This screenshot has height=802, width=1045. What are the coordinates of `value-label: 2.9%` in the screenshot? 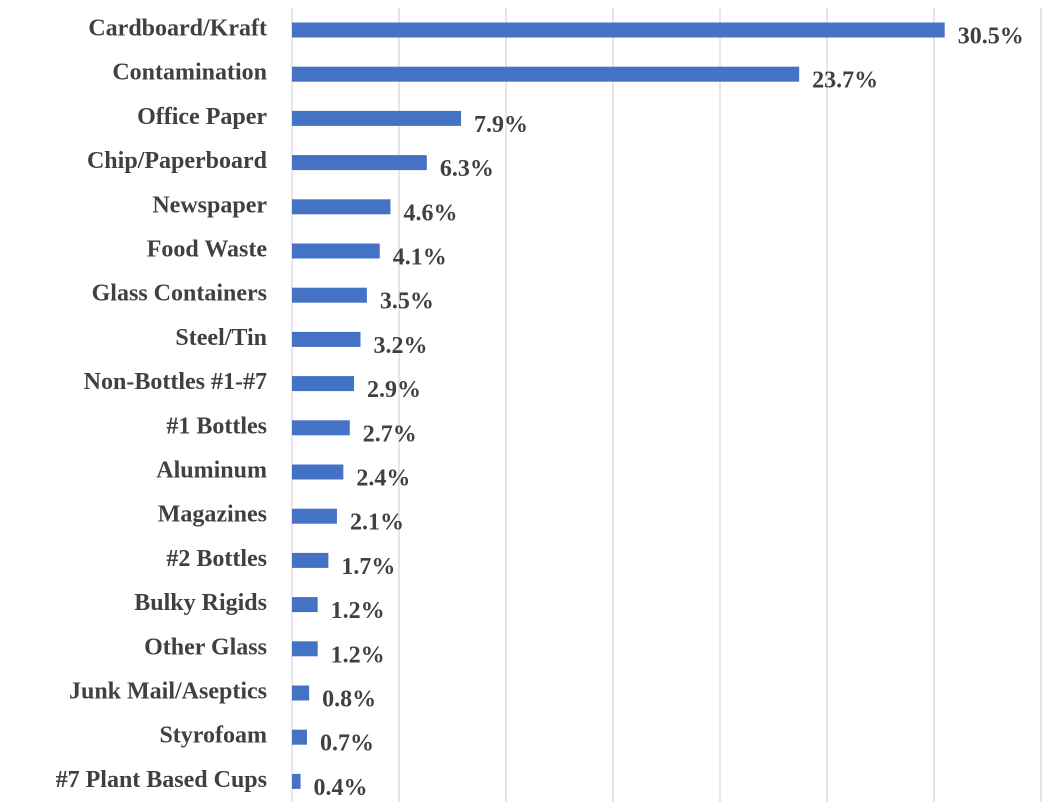 It's located at (394, 390).